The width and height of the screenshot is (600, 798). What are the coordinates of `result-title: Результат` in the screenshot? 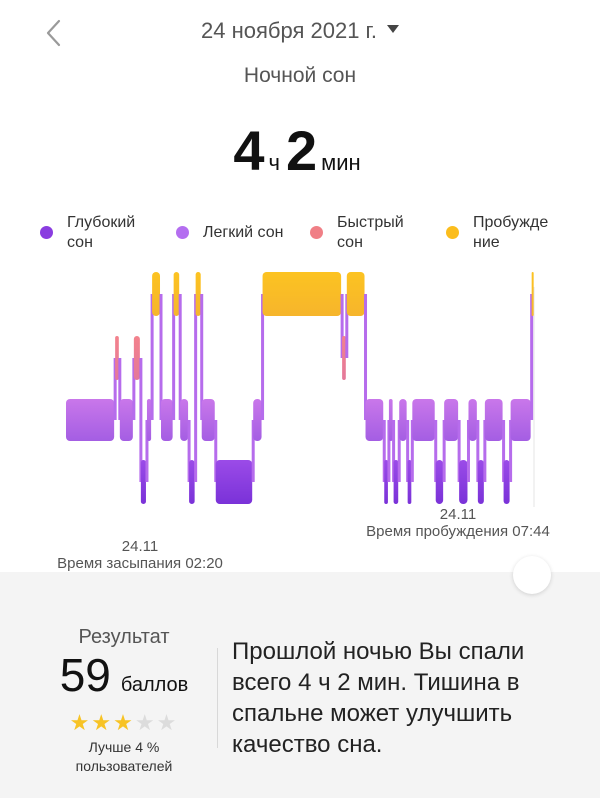 It's located at (124, 637).